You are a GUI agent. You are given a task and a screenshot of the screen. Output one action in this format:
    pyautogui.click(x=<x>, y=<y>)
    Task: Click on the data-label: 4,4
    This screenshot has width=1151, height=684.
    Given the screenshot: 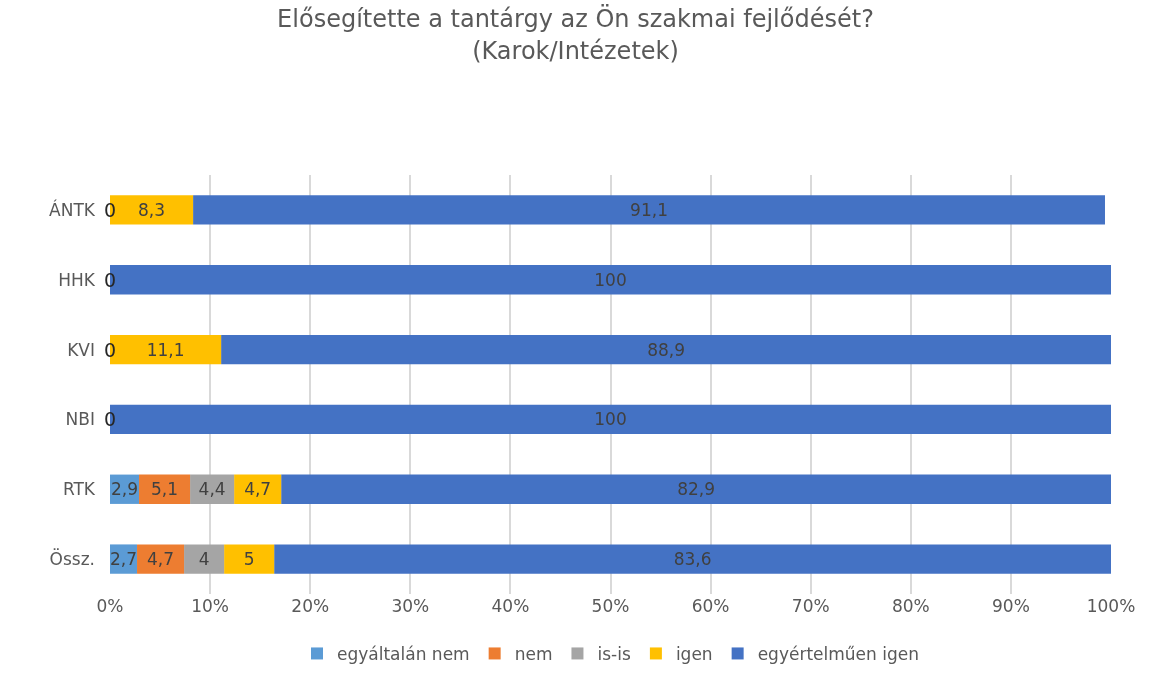 What is the action you would take?
    pyautogui.click(x=212, y=489)
    